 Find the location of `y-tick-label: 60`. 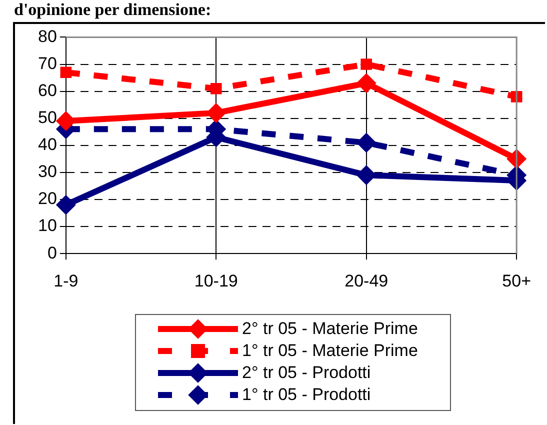

y-tick-label: 60 is located at coordinates (47, 90).